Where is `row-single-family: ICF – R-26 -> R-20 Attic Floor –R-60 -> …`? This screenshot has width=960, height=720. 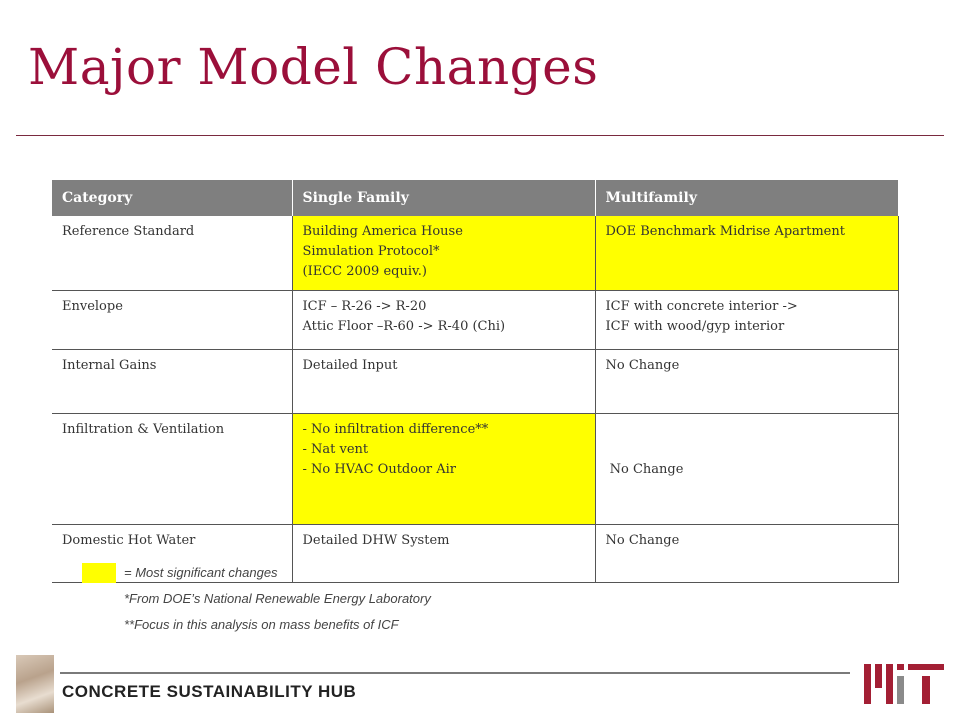 row-single-family: ICF – R-26 -> R-20 Attic Floor –R-60 -> … is located at coordinates (444, 320).